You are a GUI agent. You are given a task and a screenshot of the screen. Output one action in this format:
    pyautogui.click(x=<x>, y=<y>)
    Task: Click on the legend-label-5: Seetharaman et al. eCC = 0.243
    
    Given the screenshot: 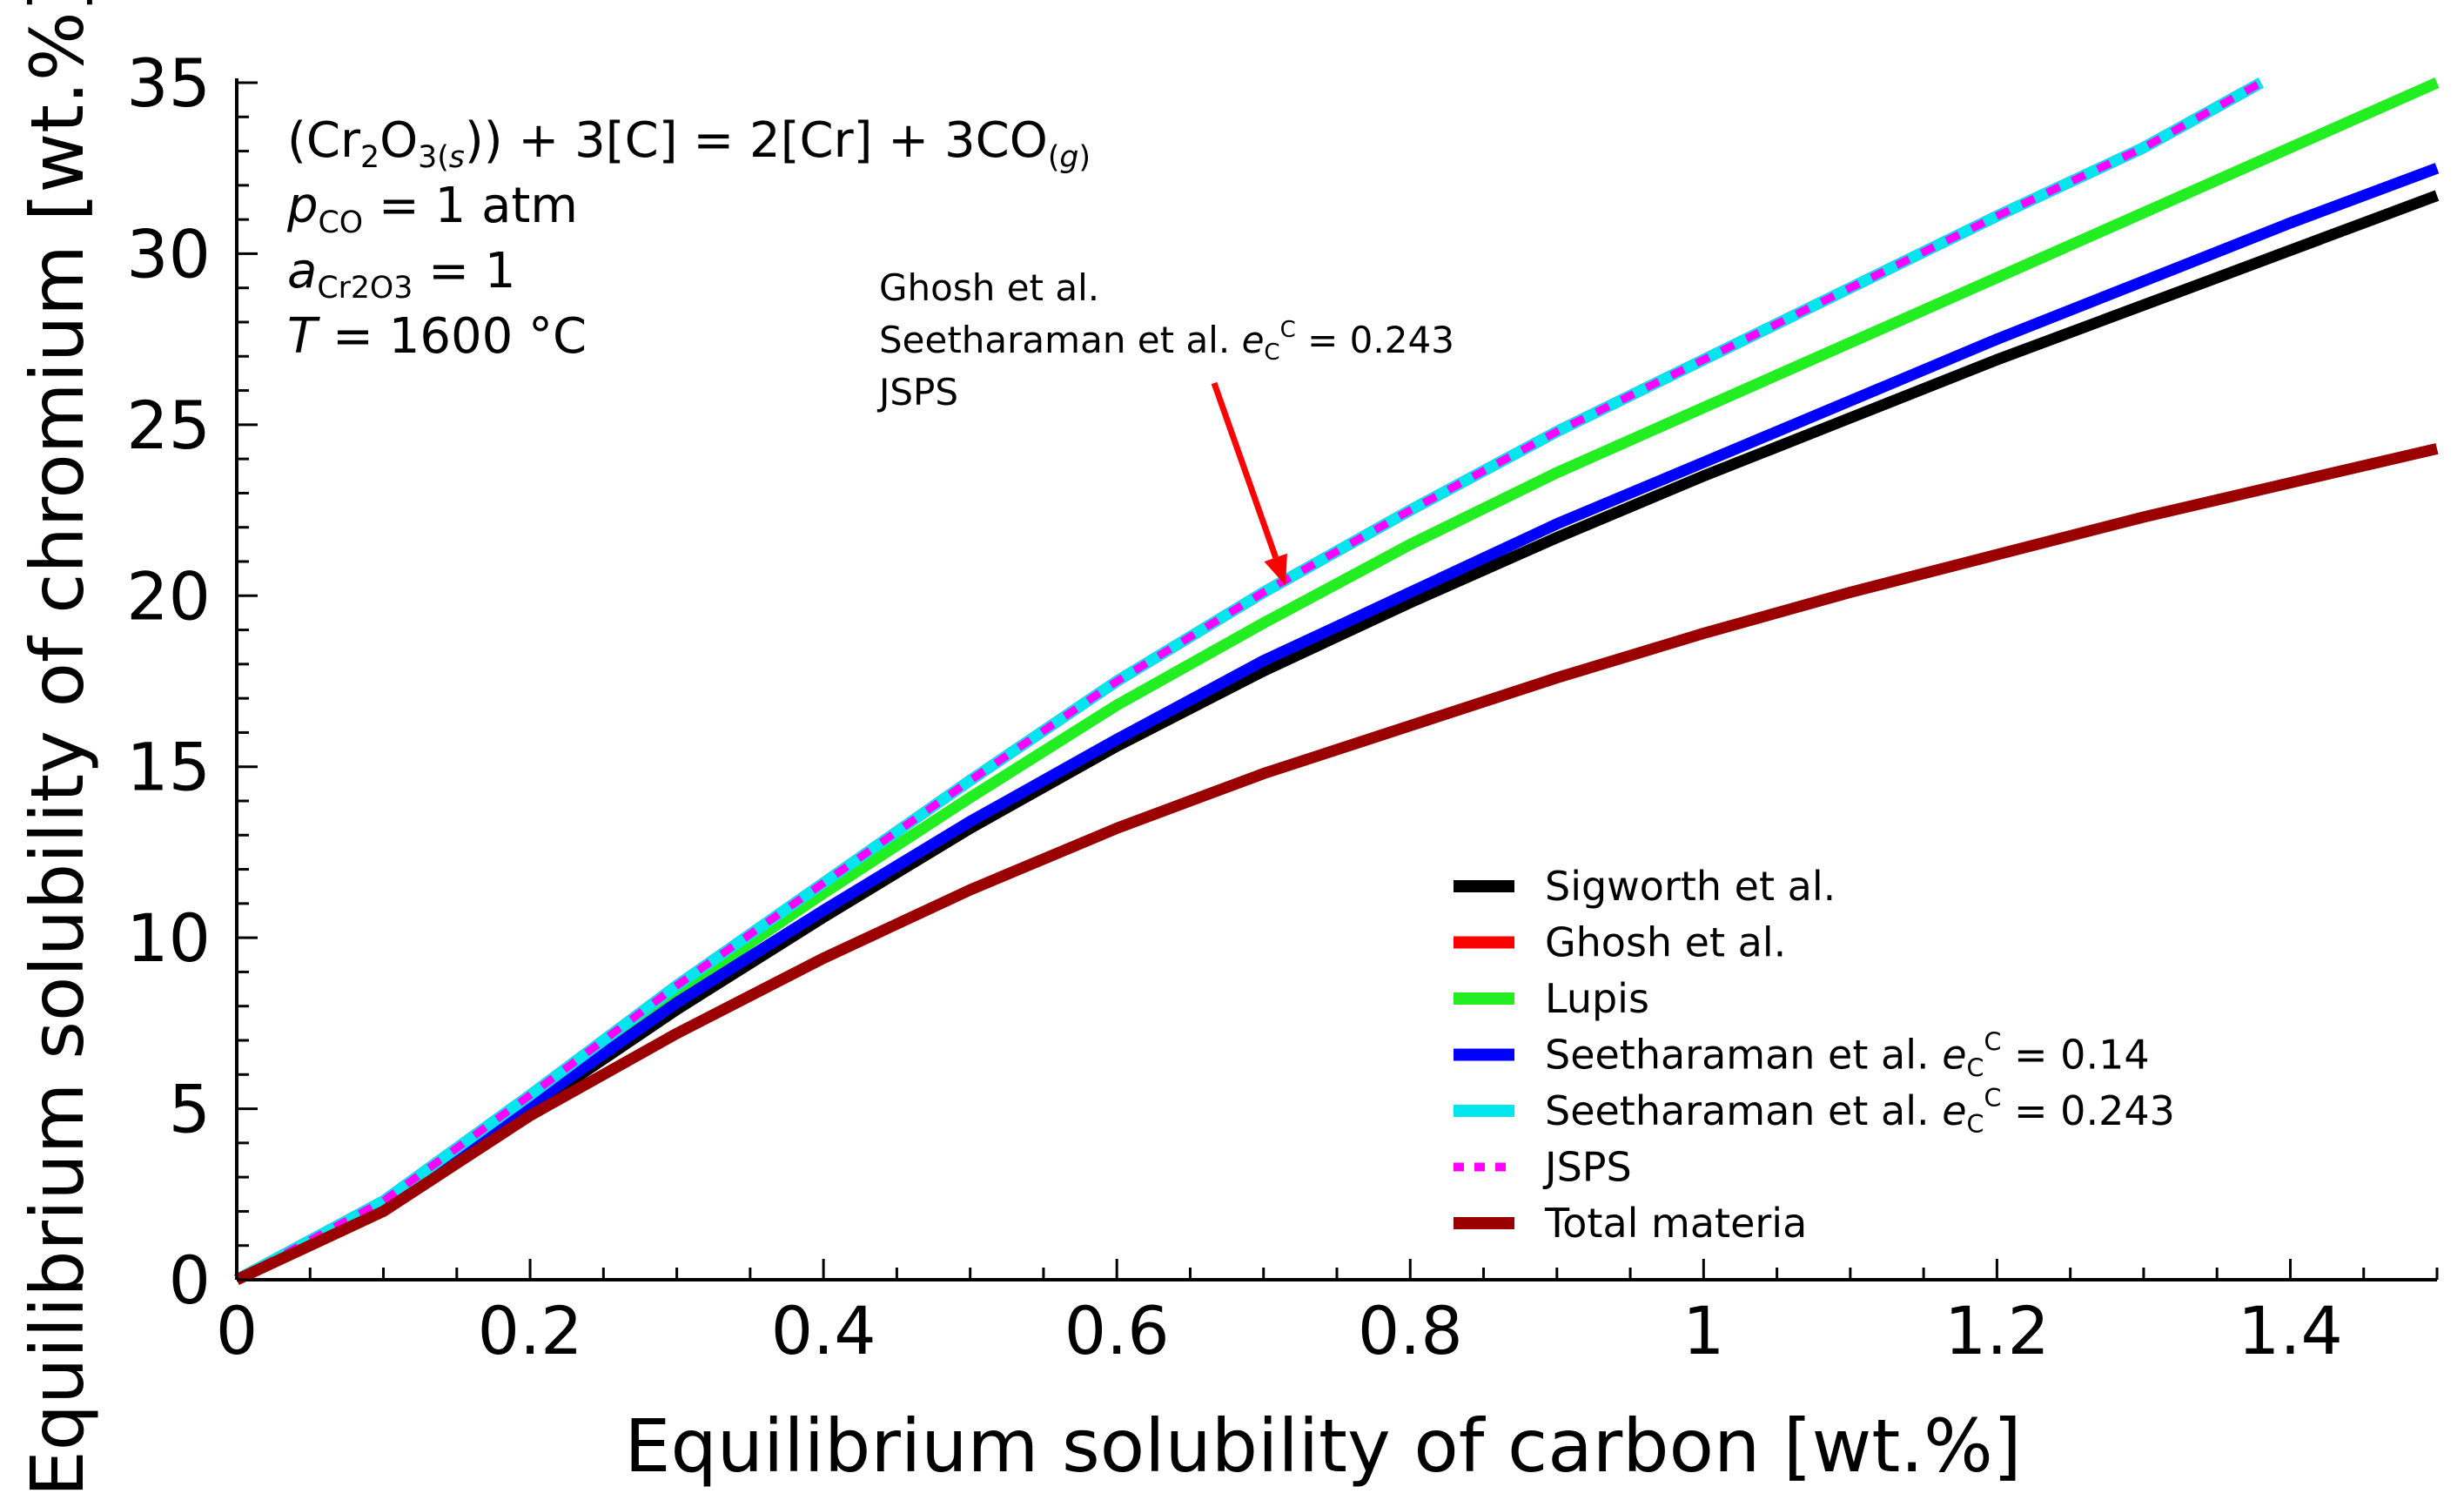 What is the action you would take?
    pyautogui.click(x=1860, y=1112)
    